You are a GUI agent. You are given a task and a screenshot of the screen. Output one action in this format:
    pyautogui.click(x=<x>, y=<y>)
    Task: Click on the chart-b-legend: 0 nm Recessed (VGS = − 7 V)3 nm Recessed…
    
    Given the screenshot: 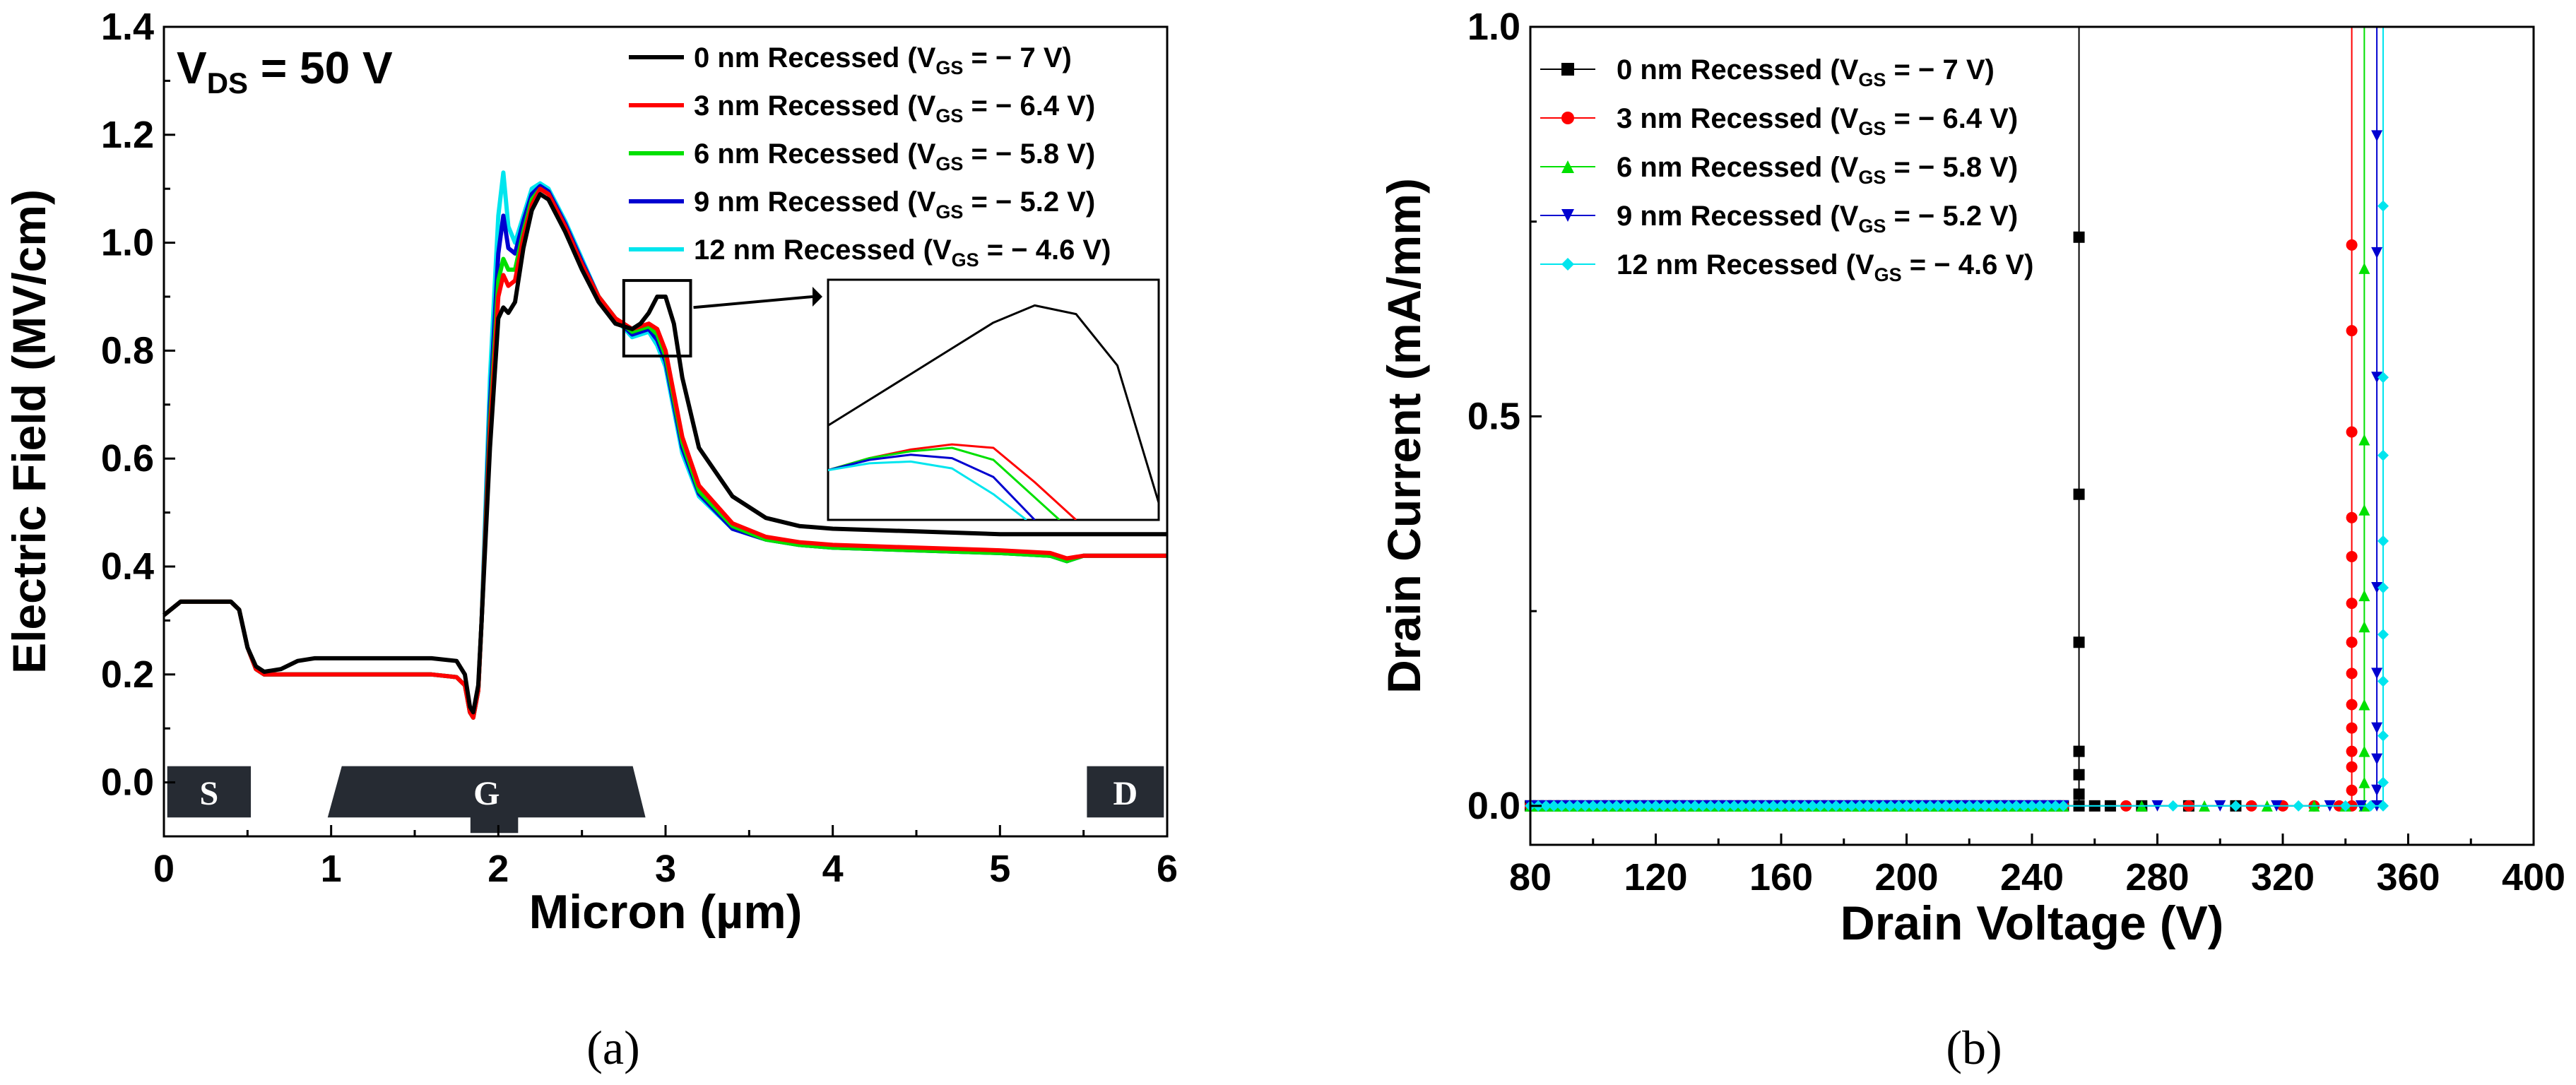 What is the action you would take?
    pyautogui.click(x=1786, y=169)
    